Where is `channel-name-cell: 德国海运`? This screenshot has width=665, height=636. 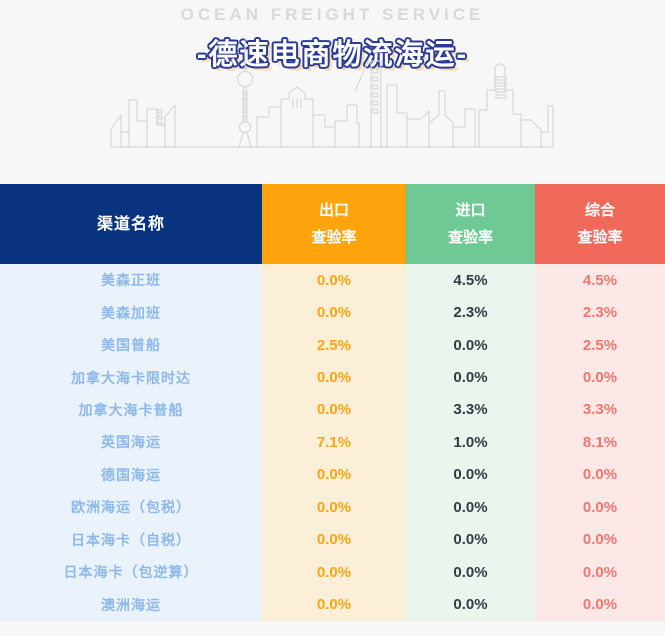
channel-name-cell: 德国海运 is located at coordinates (131, 475).